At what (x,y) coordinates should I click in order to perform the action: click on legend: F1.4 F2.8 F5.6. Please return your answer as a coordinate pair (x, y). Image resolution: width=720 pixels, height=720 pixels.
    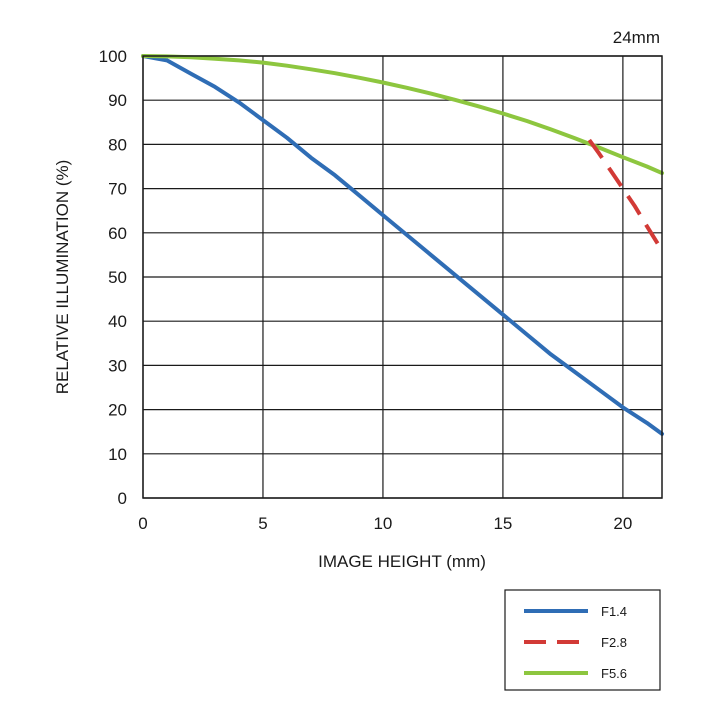
    Looking at the image, I should click on (582, 640).